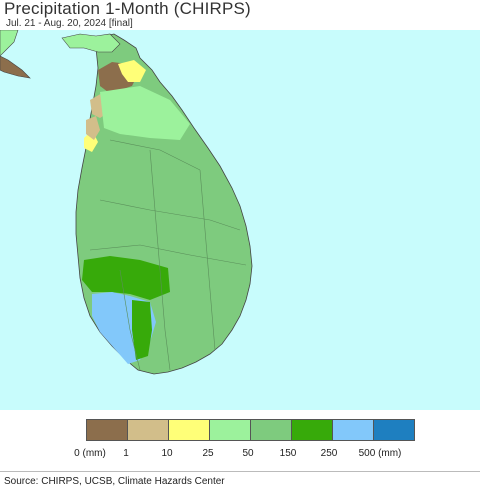  I want to click on west-coast-tan, so click(93, 128).